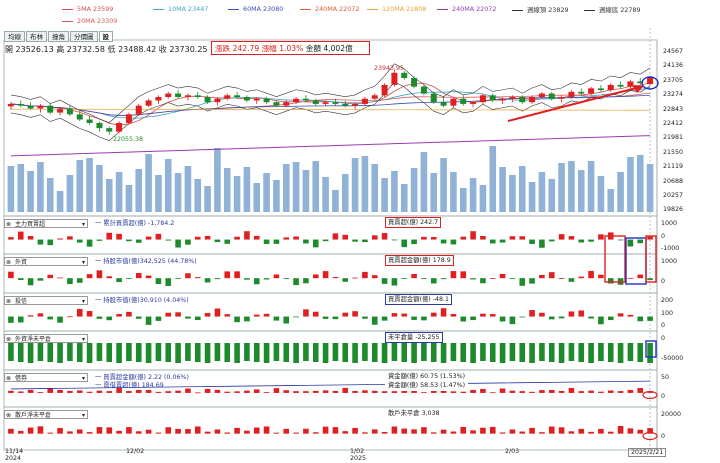 The image size is (720, 463). I want to click on panel-selector-3: ⊗ 外資淨未平倉 ▾, so click(46, 338).